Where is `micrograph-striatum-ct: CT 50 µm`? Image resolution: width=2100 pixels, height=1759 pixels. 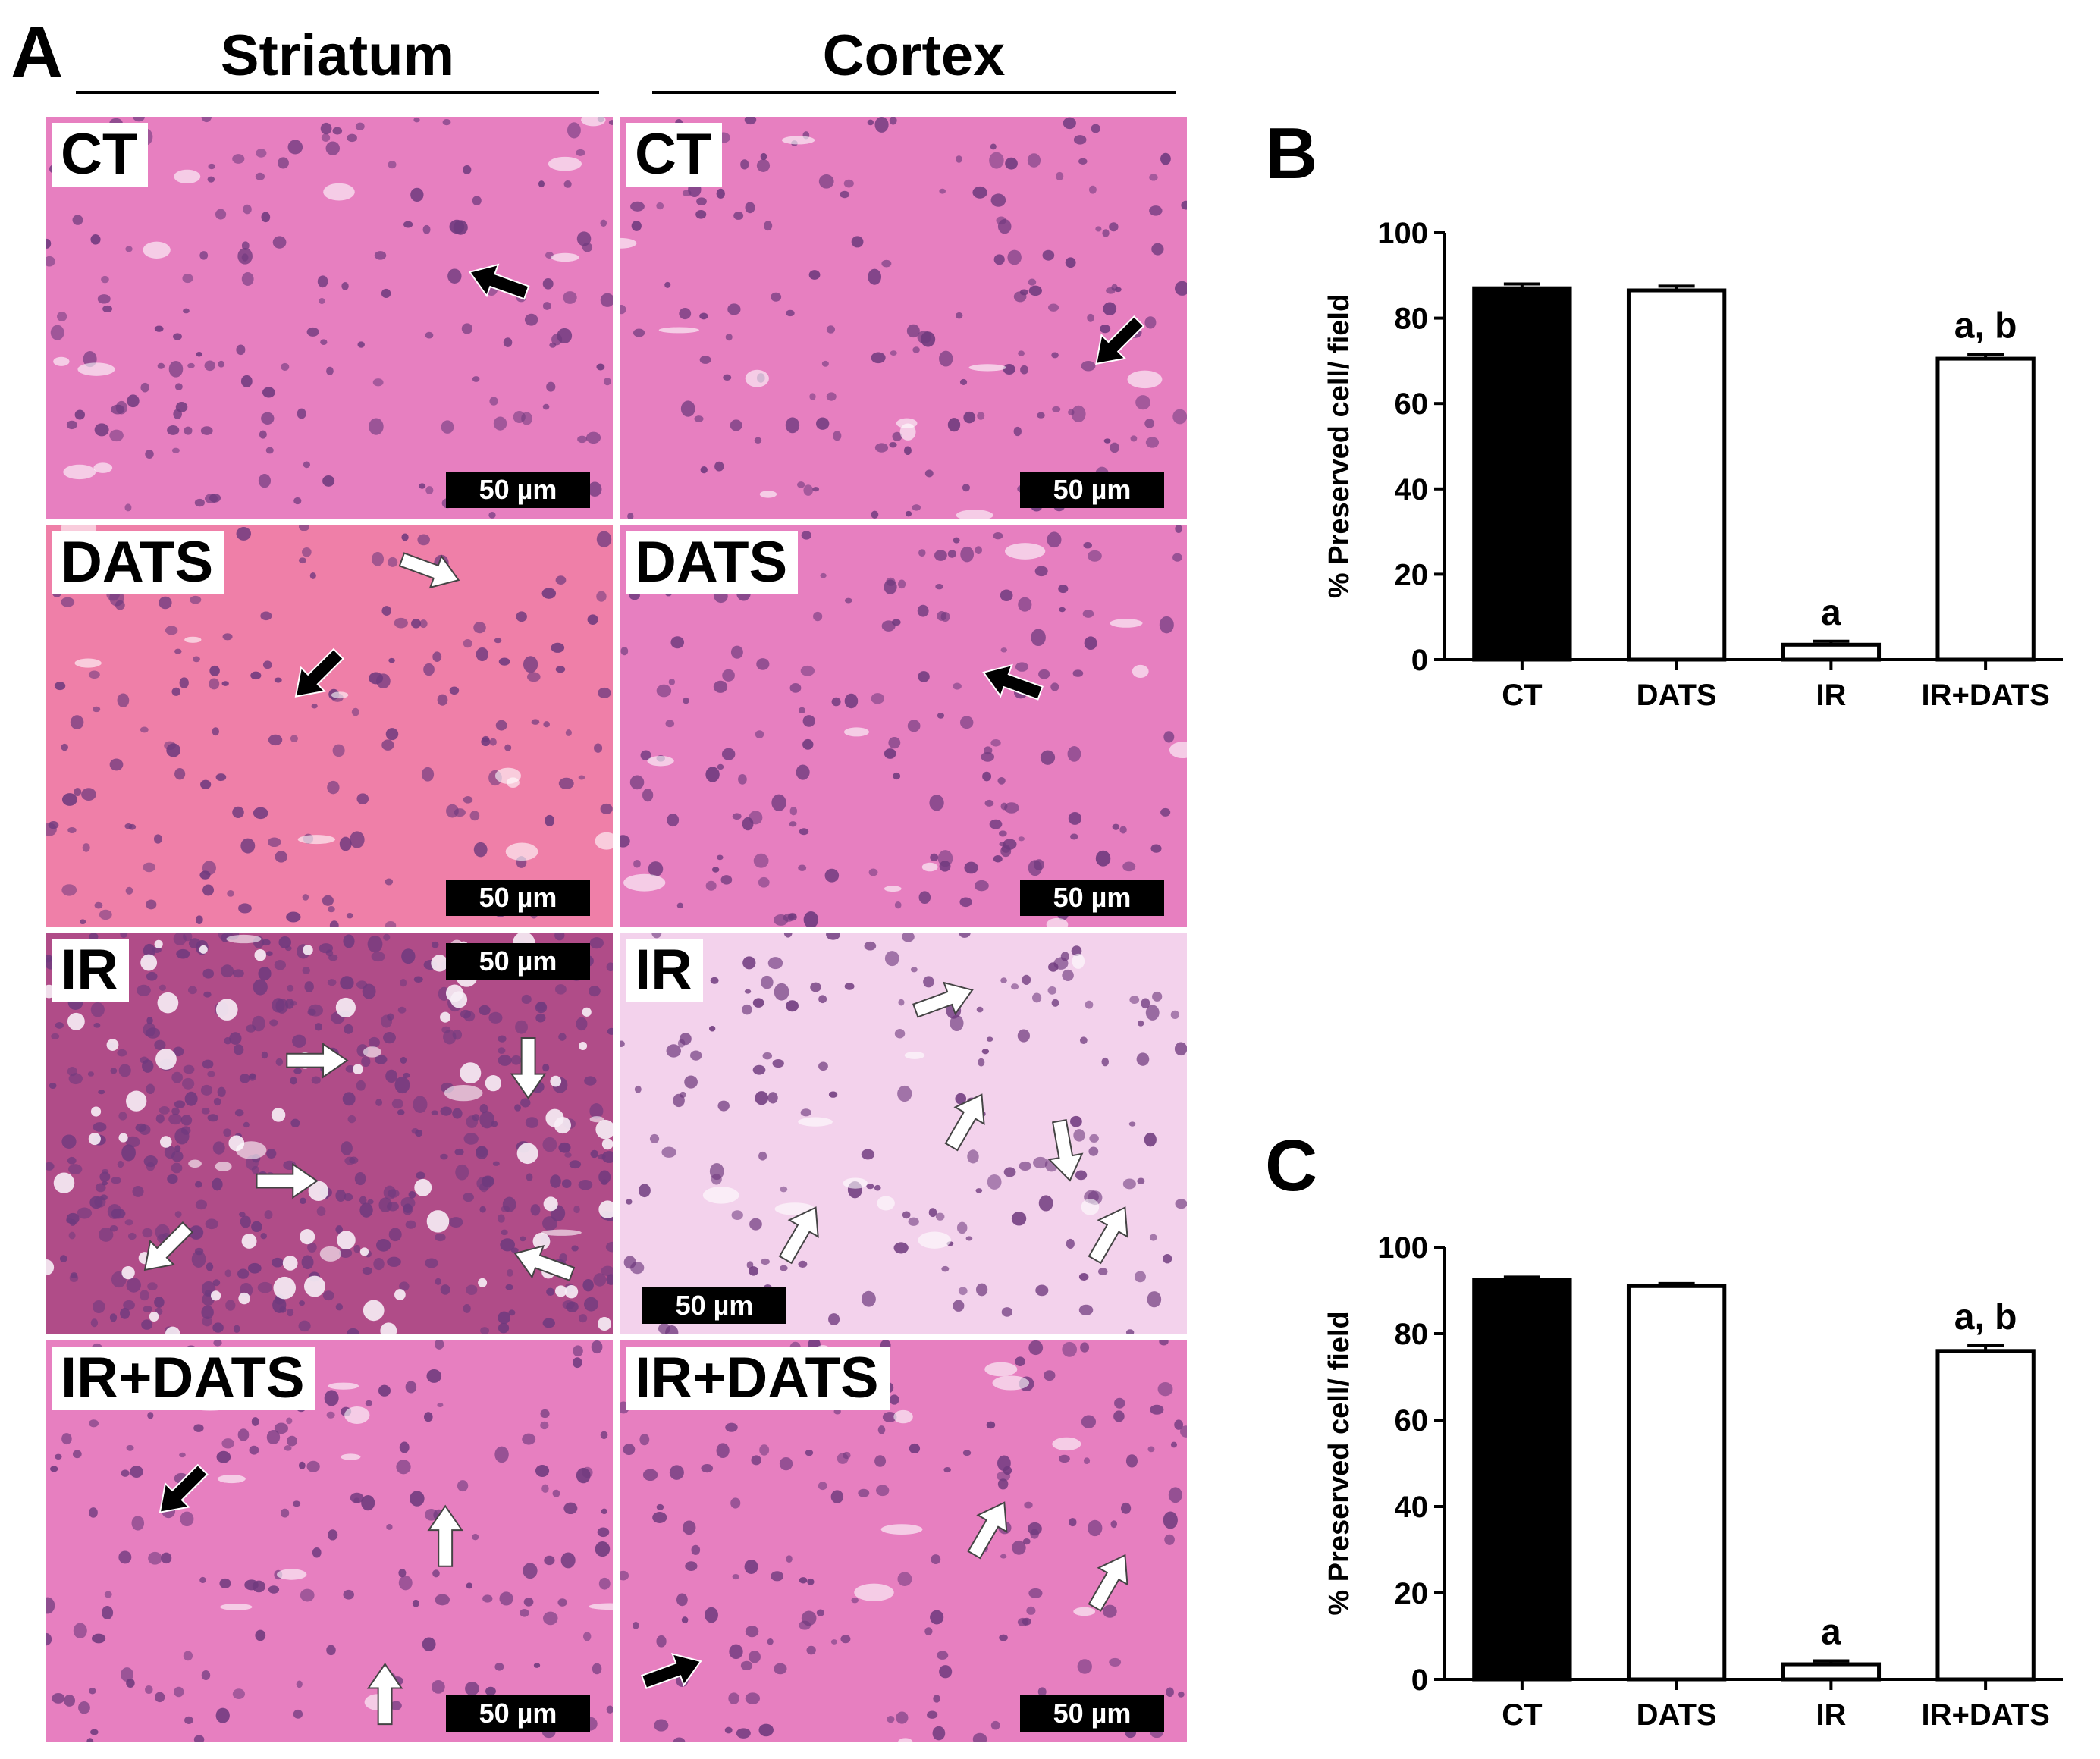
micrograph-striatum-ct: CT 50 µm is located at coordinates (329, 317).